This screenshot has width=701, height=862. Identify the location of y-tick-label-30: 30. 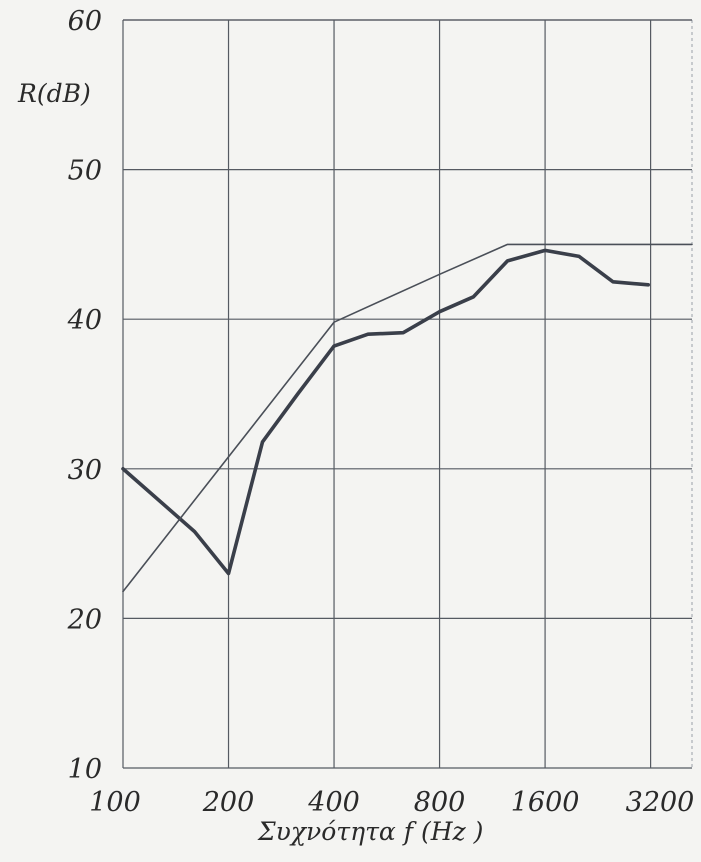
(85, 470).